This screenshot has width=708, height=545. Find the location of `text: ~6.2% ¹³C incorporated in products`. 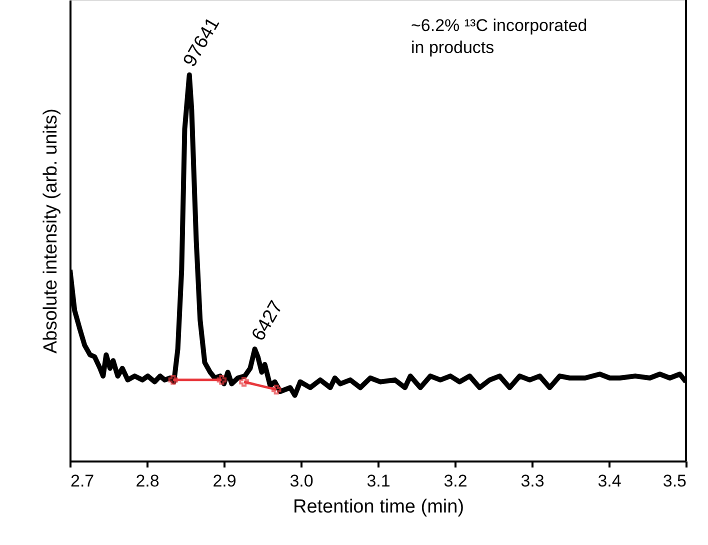

text: ~6.2% ¹³C incorporated in products is located at coordinates (499, 36).